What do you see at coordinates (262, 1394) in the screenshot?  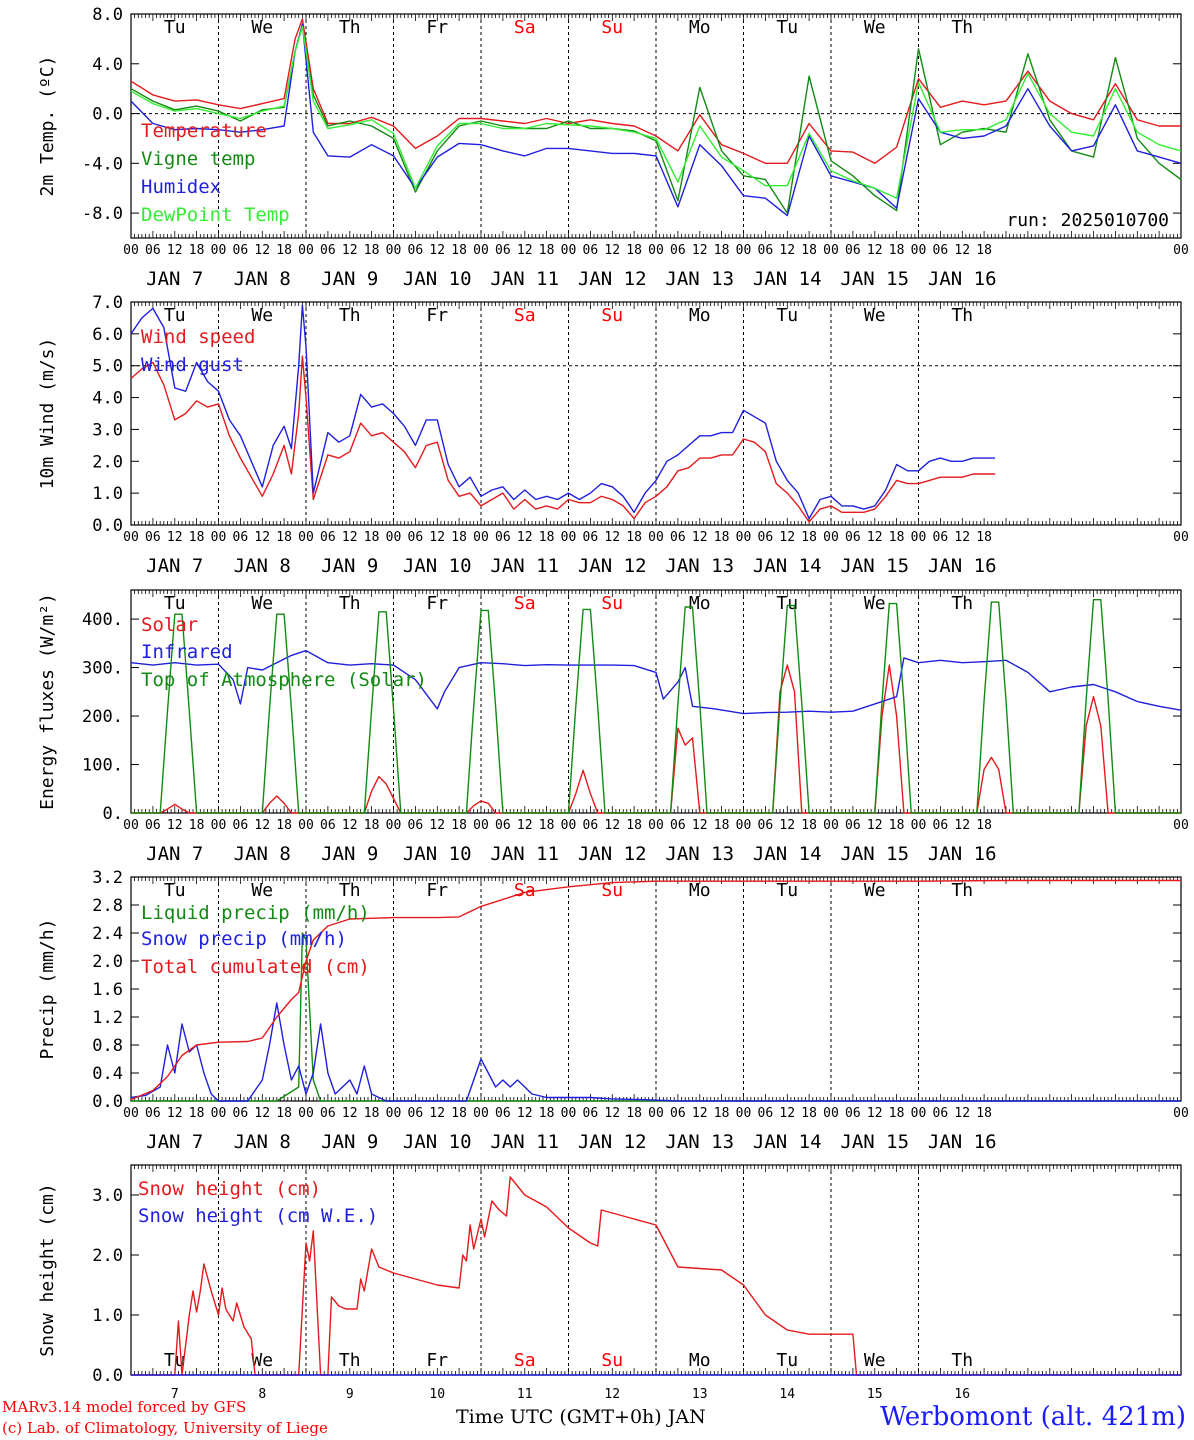 I see `day-number-label: 8` at bounding box center [262, 1394].